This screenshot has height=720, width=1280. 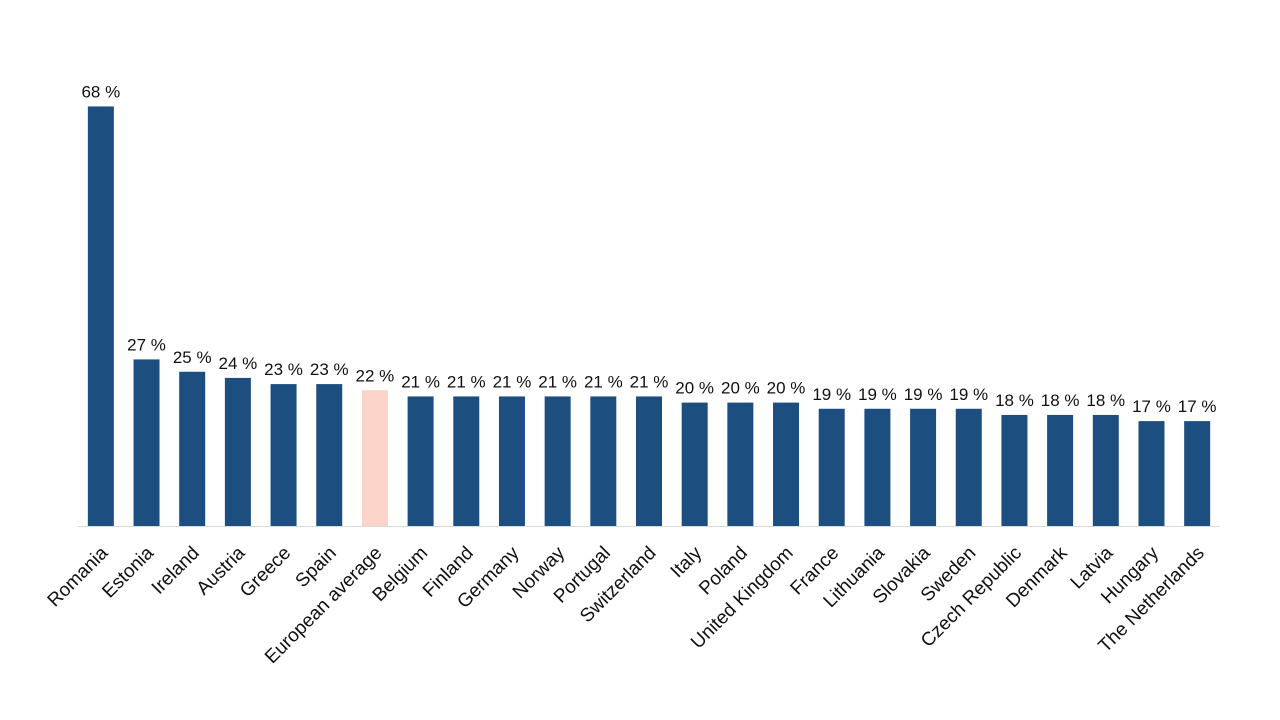 I want to click on bar-estonia, so click(x=146, y=442).